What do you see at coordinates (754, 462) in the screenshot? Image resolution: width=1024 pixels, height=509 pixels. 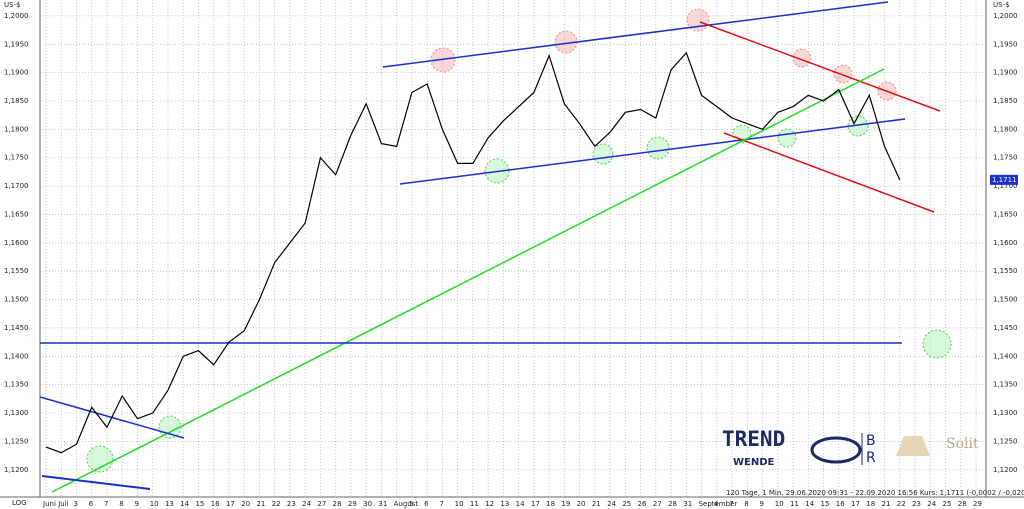 I see `logo-text: WENDE` at bounding box center [754, 462].